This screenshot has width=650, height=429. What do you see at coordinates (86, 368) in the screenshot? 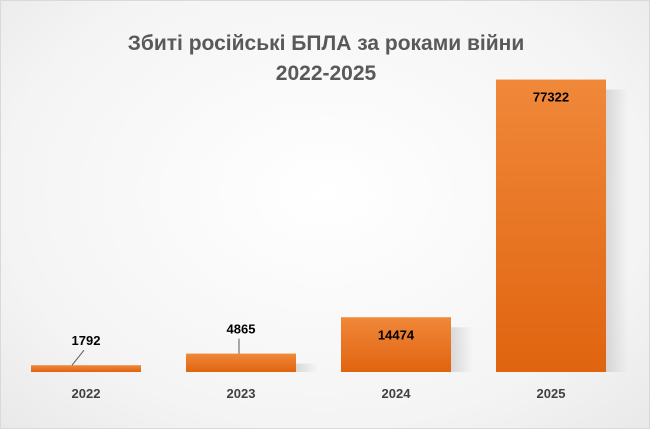
I see `bar-2022` at bounding box center [86, 368].